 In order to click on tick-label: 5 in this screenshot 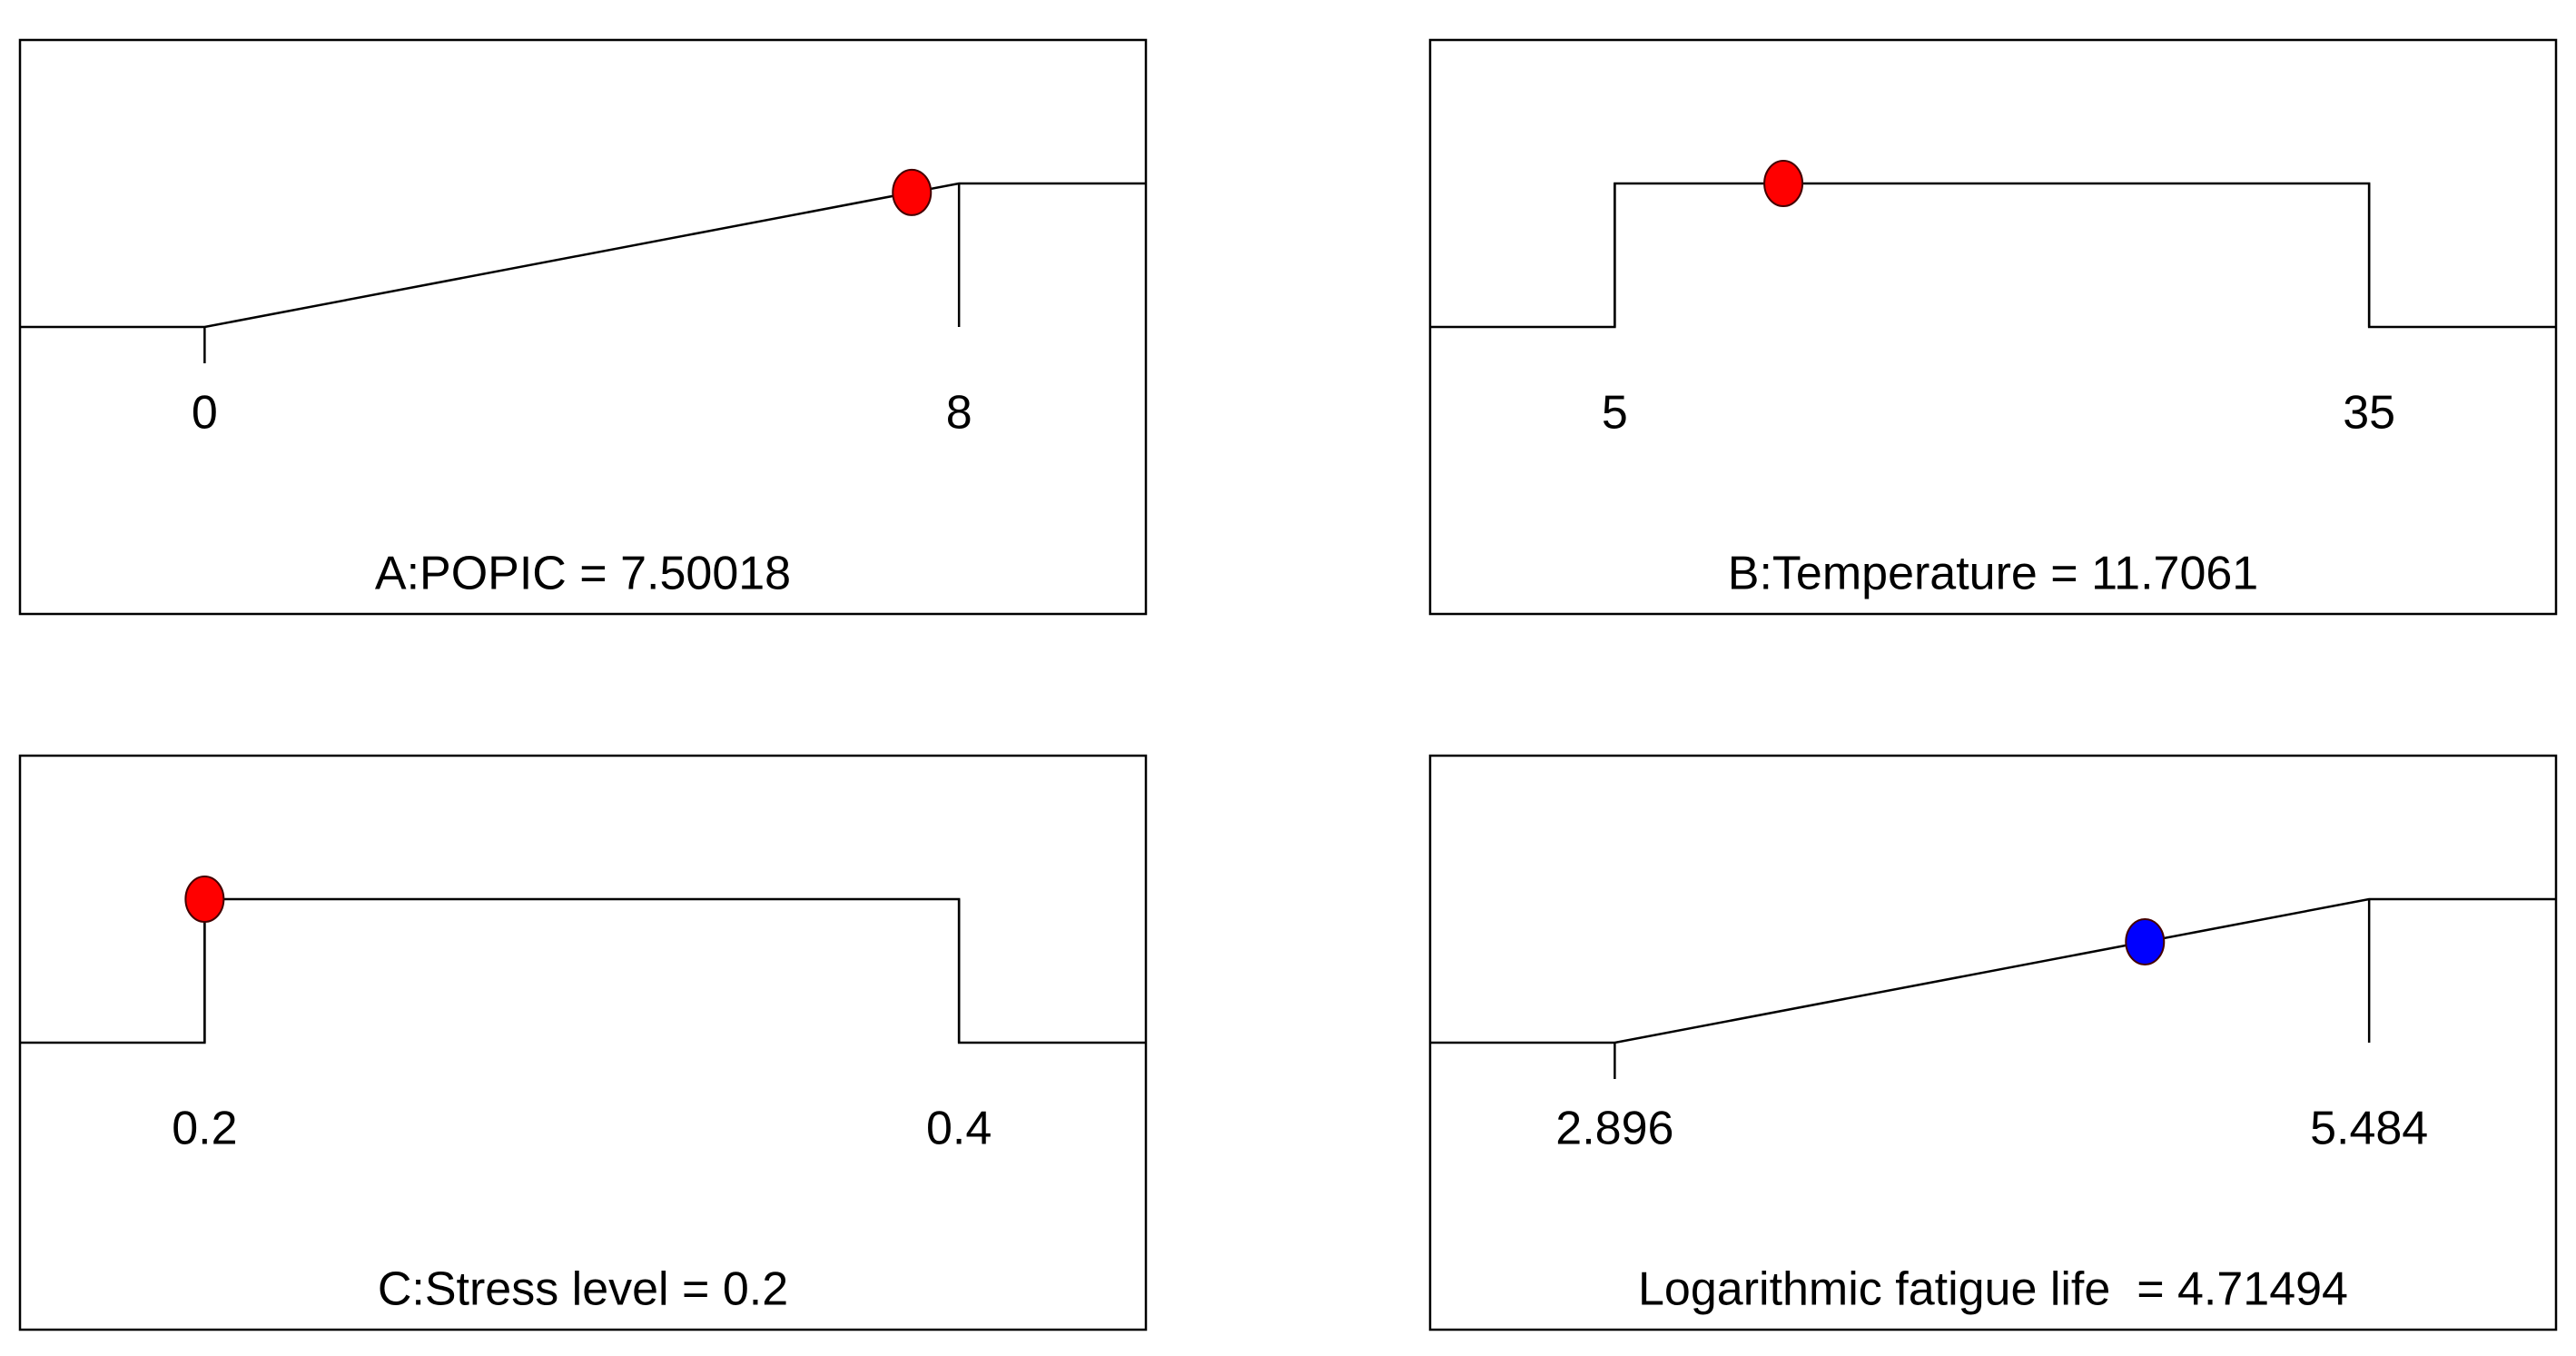, I will do `click(1615, 413)`.